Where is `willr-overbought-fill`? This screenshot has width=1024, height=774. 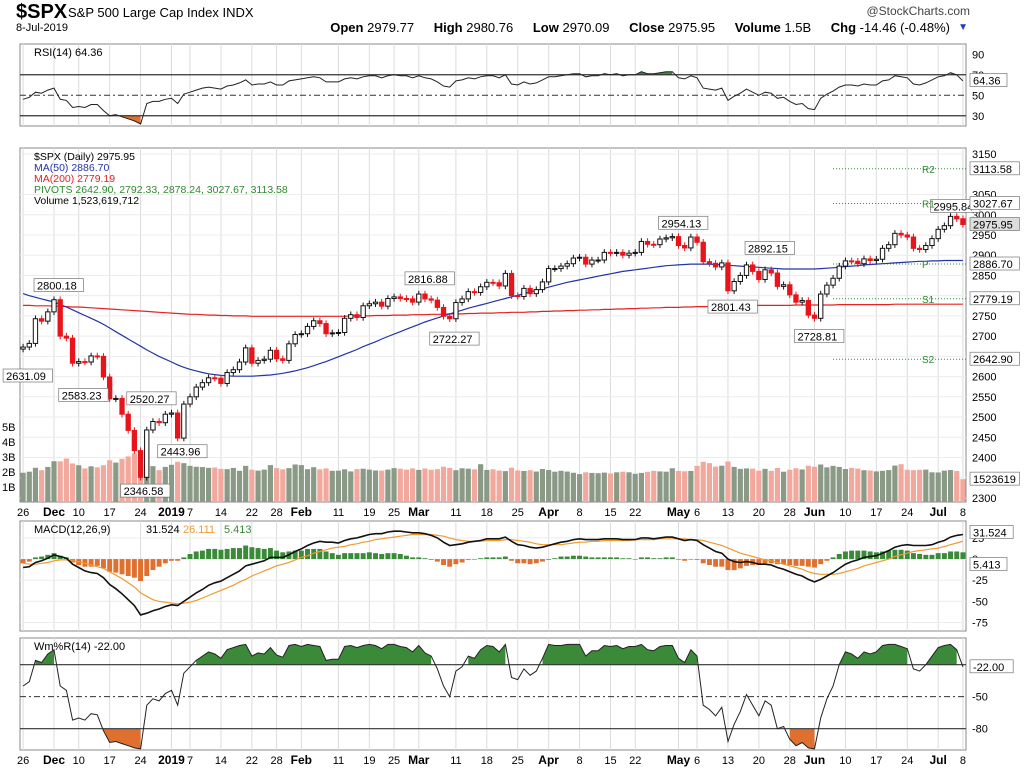 willr-overbought-fill is located at coordinates (314, 654).